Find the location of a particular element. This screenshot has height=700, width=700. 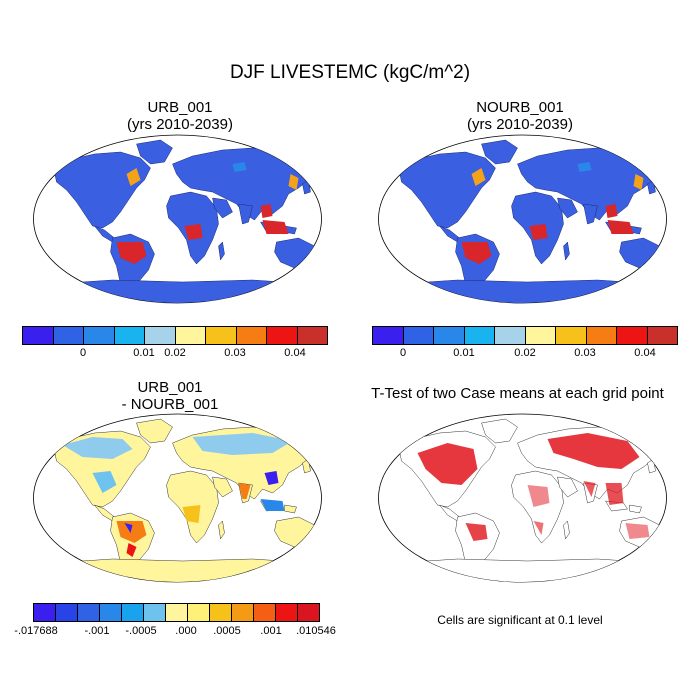

colorbar-urb-tick-4: 0.04 is located at coordinates (295, 353).